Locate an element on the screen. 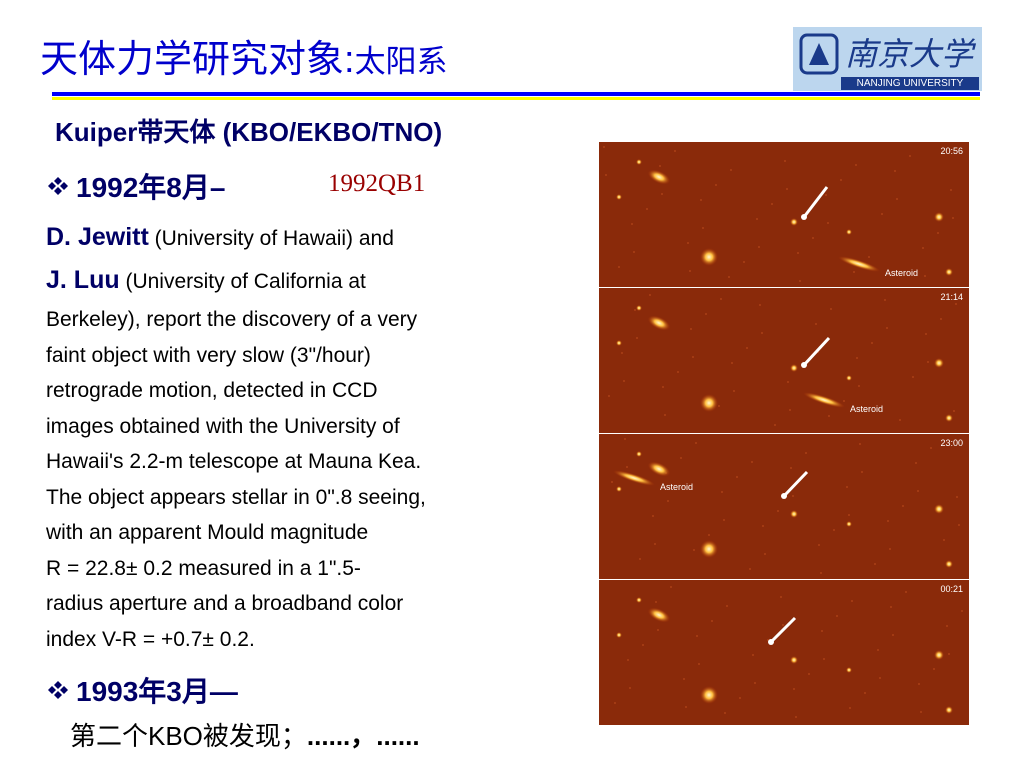  asteroid-label: Asteroid is located at coordinates (676, 487).